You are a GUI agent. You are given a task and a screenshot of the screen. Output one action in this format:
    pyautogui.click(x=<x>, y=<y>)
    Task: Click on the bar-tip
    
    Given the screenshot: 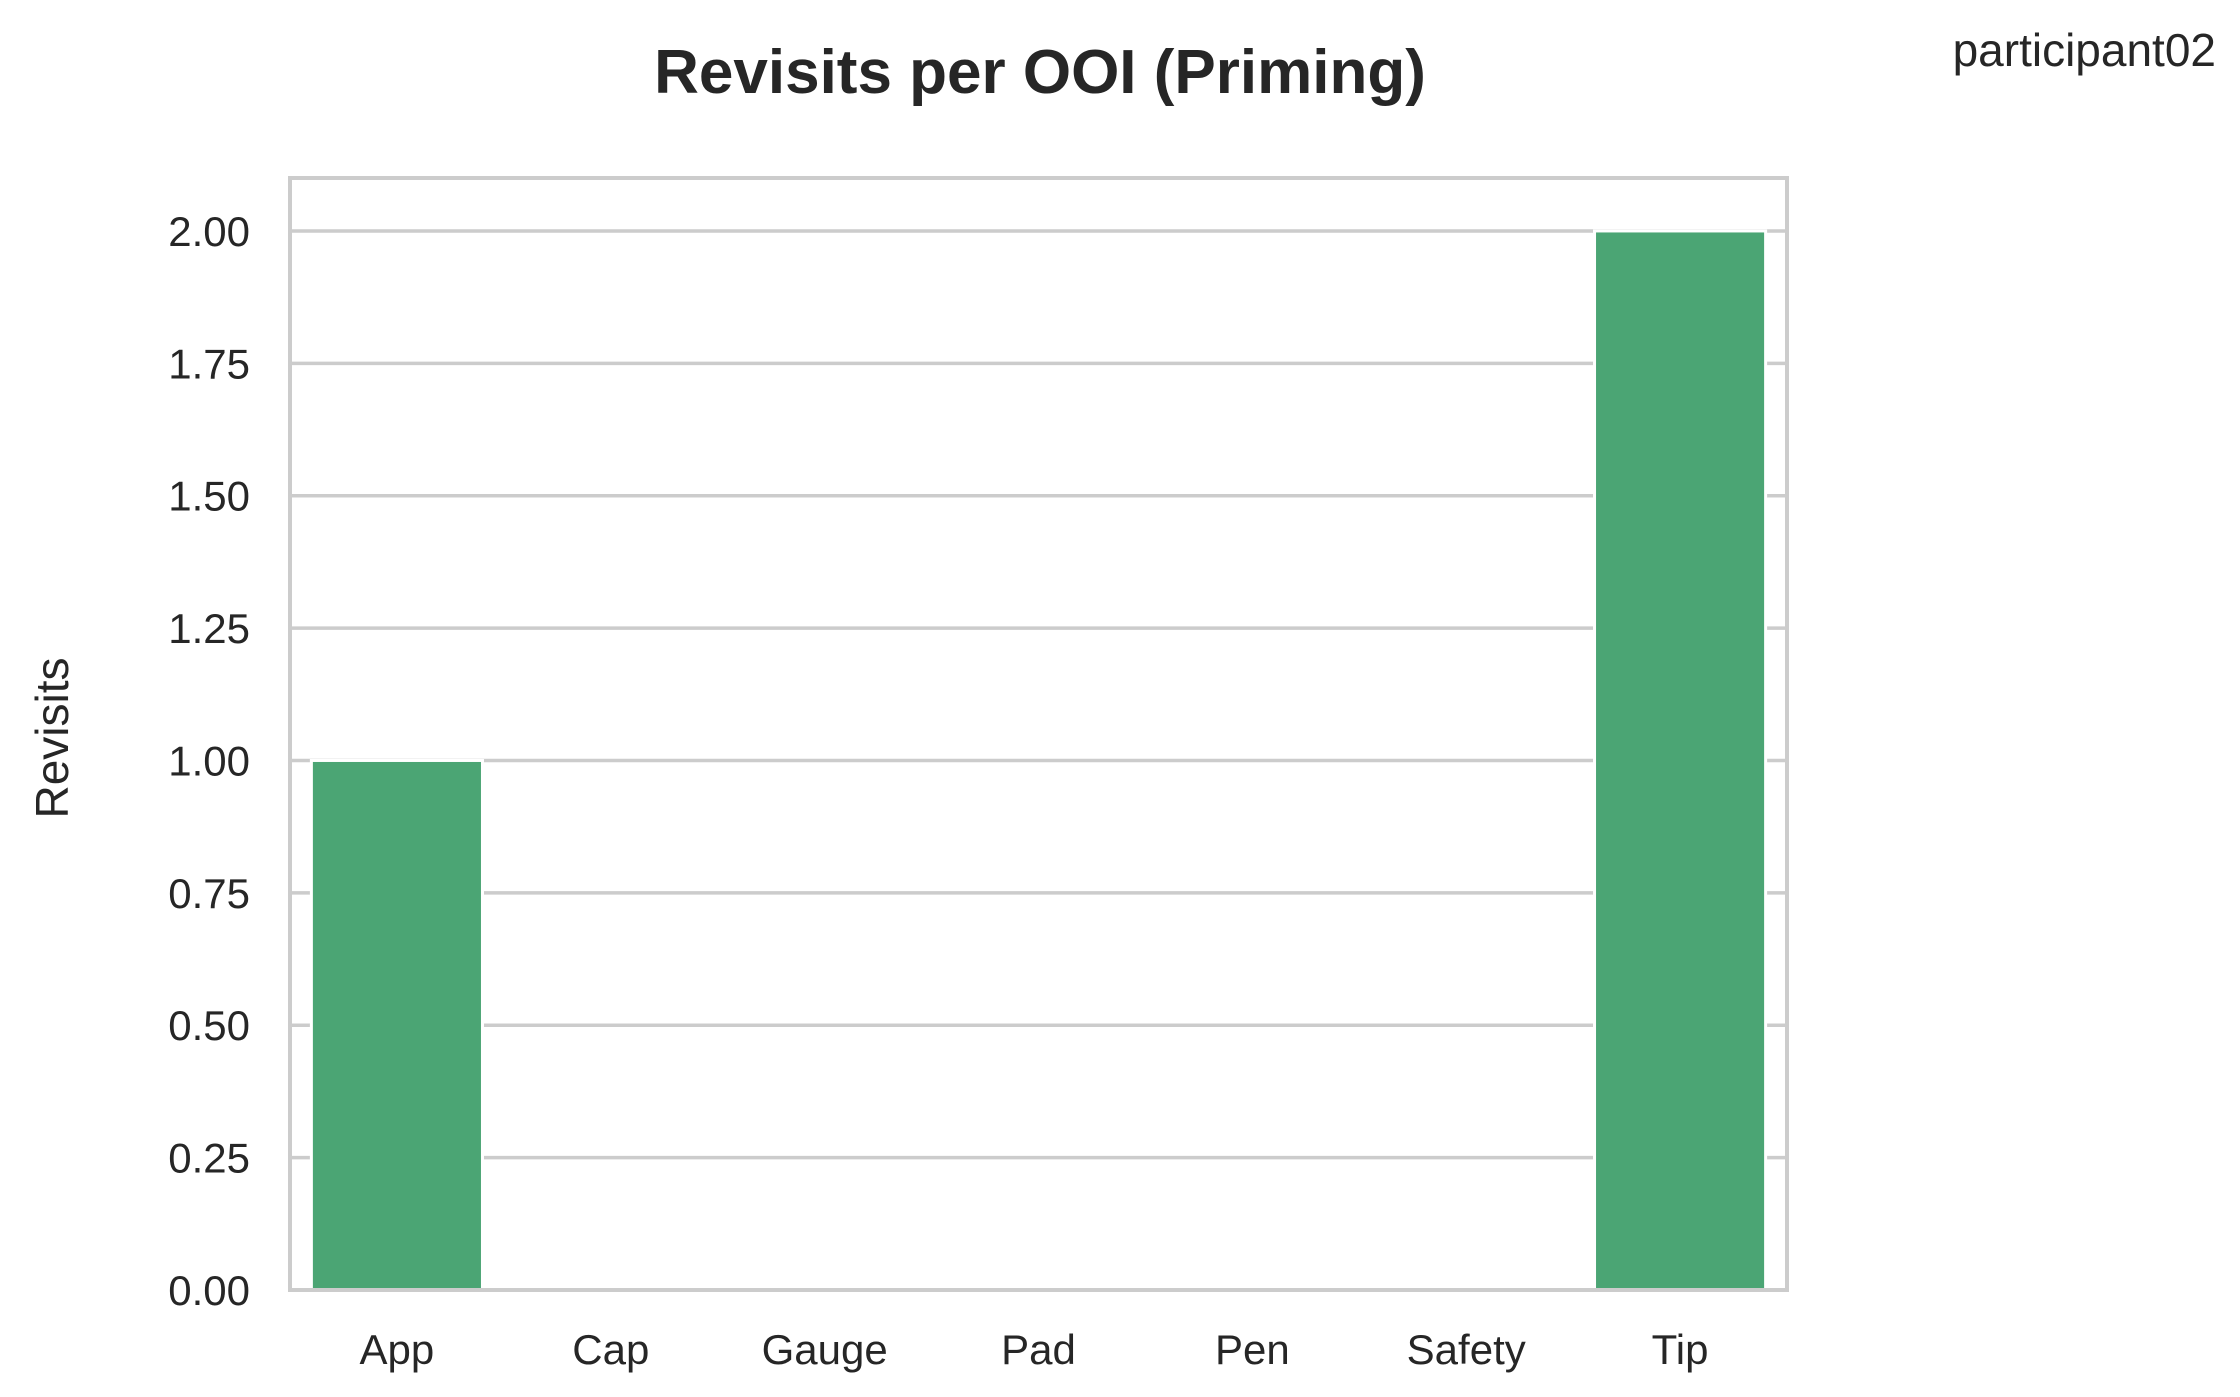 What is the action you would take?
    pyautogui.click(x=1680, y=760)
    